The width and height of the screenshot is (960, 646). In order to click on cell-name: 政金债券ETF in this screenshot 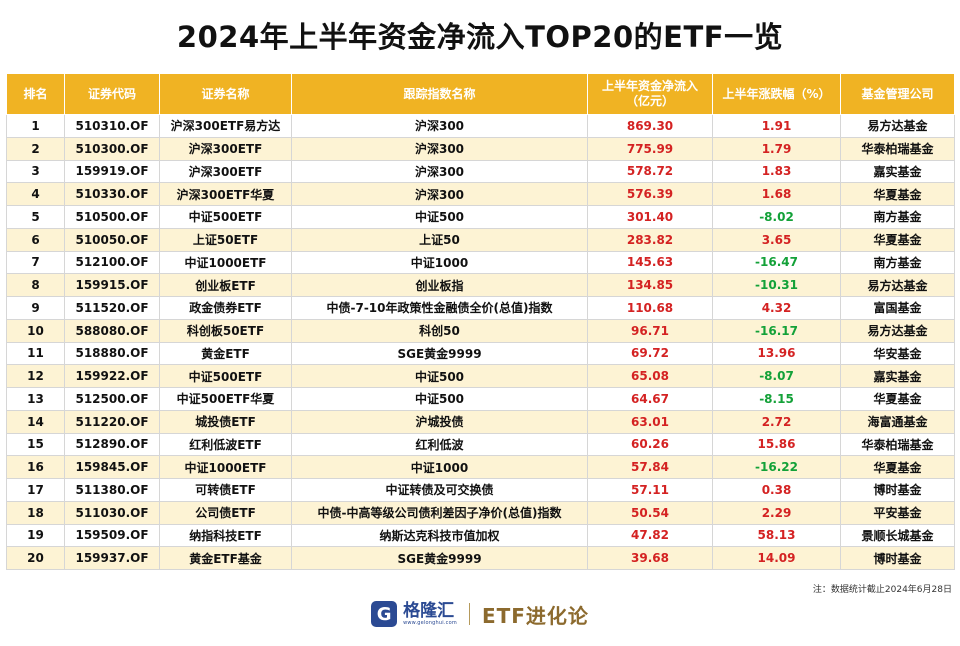, I will do `click(225, 308)`.